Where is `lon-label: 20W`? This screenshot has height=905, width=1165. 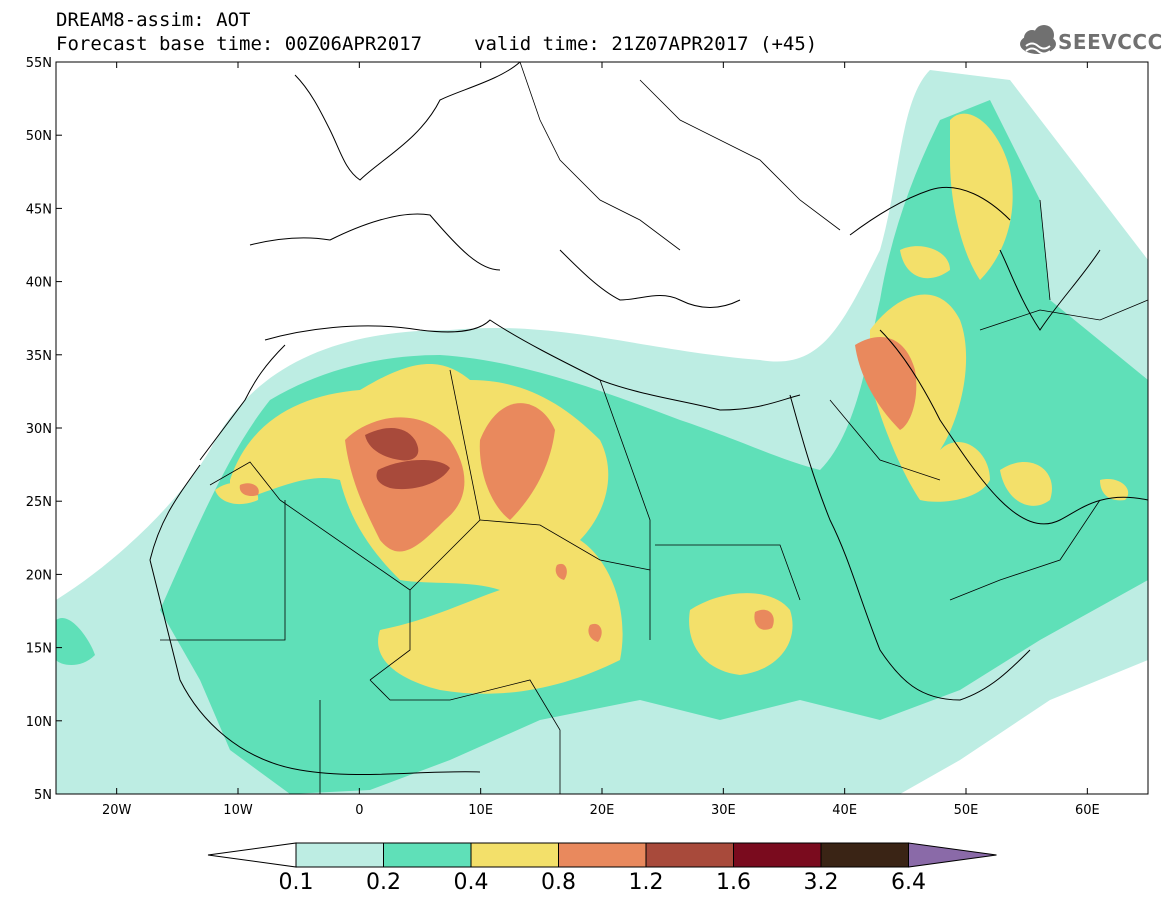
lon-label: 20W is located at coordinates (117, 810).